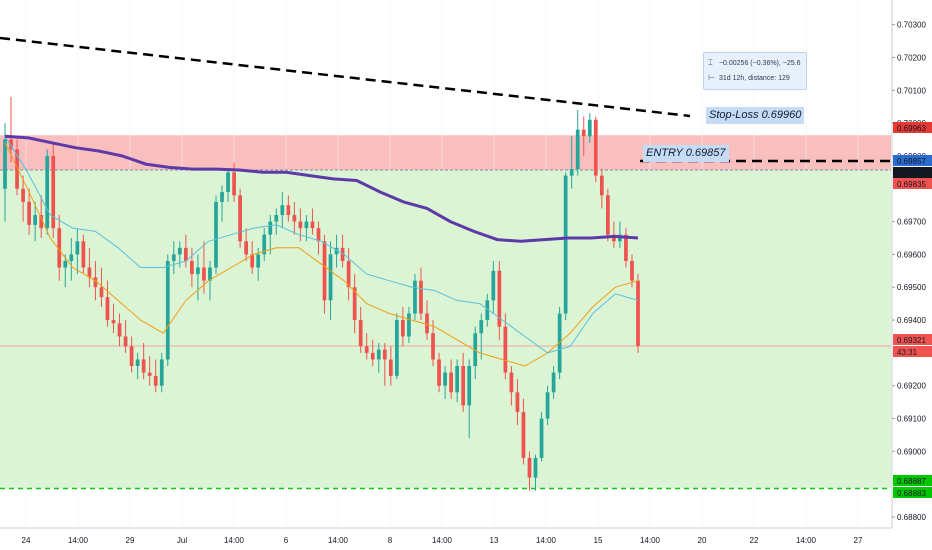  I want to click on price-label: 0.69856, so click(911, 173).